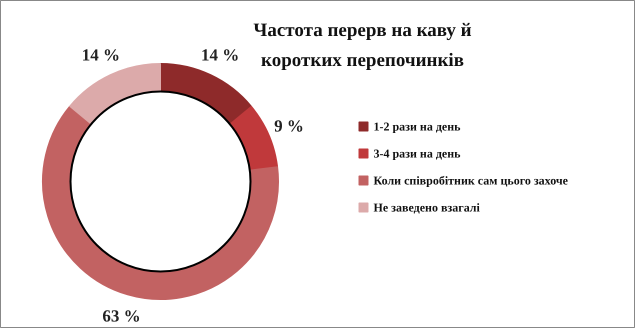 Image resolution: width=637 pixels, height=330 pixels. What do you see at coordinates (418, 153) in the screenshot?
I see `legend-label: 3-4 рази на день` at bounding box center [418, 153].